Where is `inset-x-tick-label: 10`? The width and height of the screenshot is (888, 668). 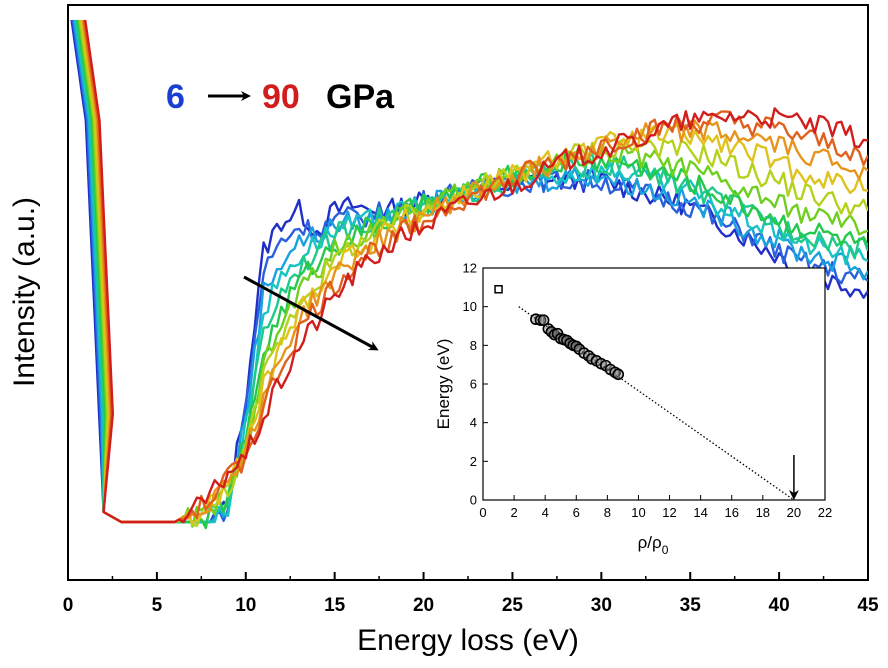 inset-x-tick-label: 10 is located at coordinates (638, 512).